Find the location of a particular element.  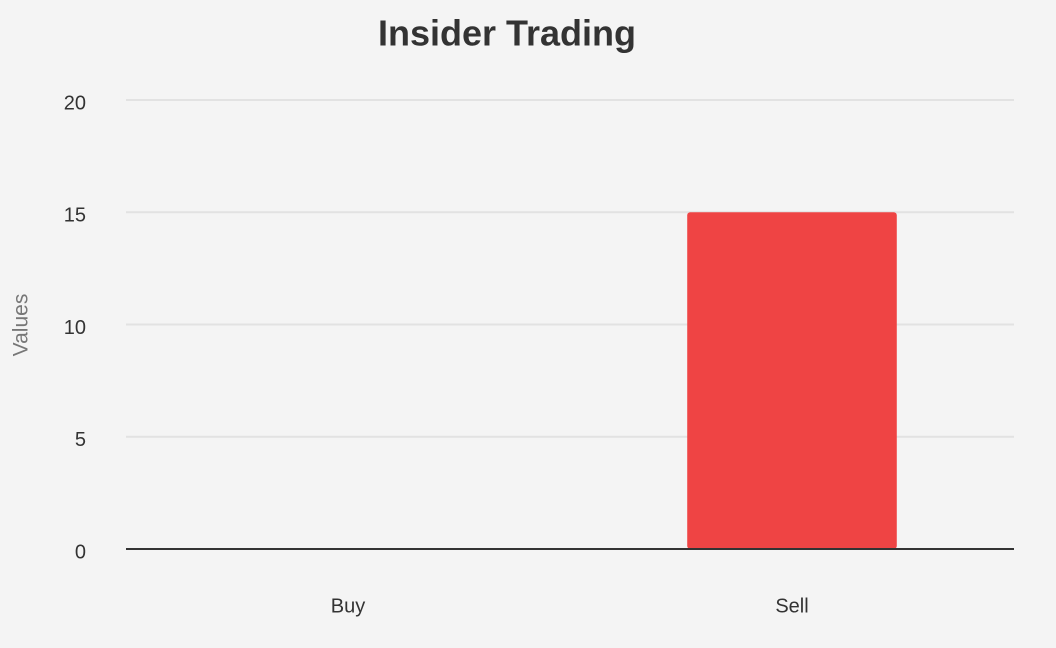

y-tick-label: 5 is located at coordinates (80, 440).